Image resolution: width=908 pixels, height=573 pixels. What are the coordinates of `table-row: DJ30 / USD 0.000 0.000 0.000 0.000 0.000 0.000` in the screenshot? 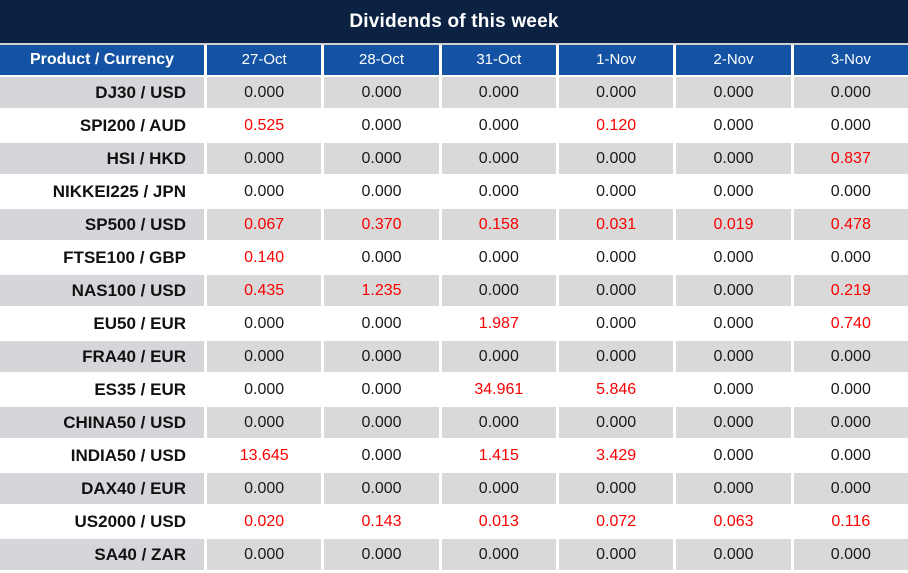 It's located at (454, 92).